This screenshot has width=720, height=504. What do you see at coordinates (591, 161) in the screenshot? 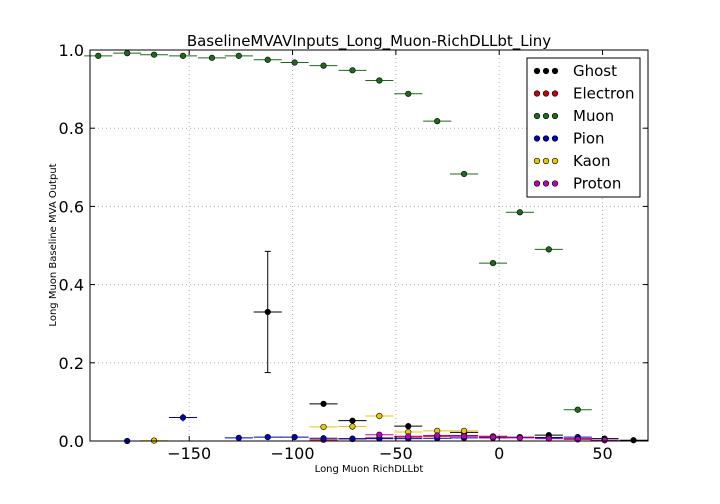
I see `legend-label-kaon: Kaon` at bounding box center [591, 161].